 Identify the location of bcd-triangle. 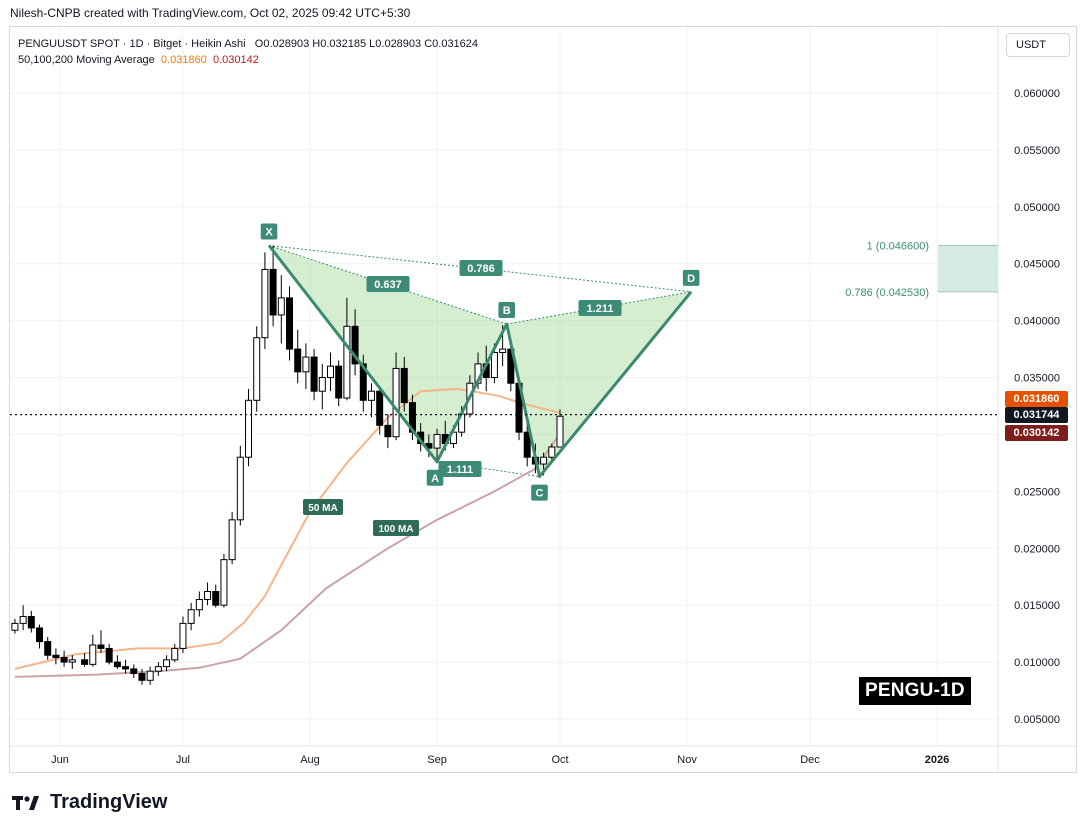
(599, 384).